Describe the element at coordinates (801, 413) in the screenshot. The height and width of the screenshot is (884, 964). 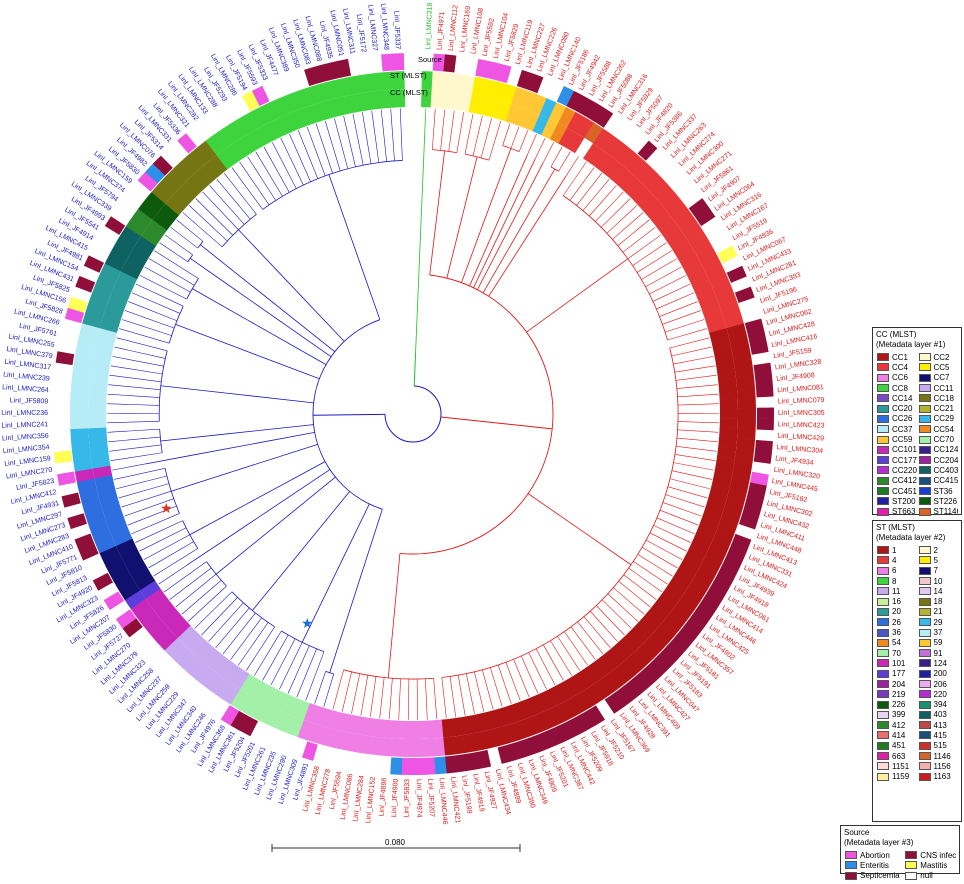
I see `leaf-label: LinI_LMNC305` at that location.